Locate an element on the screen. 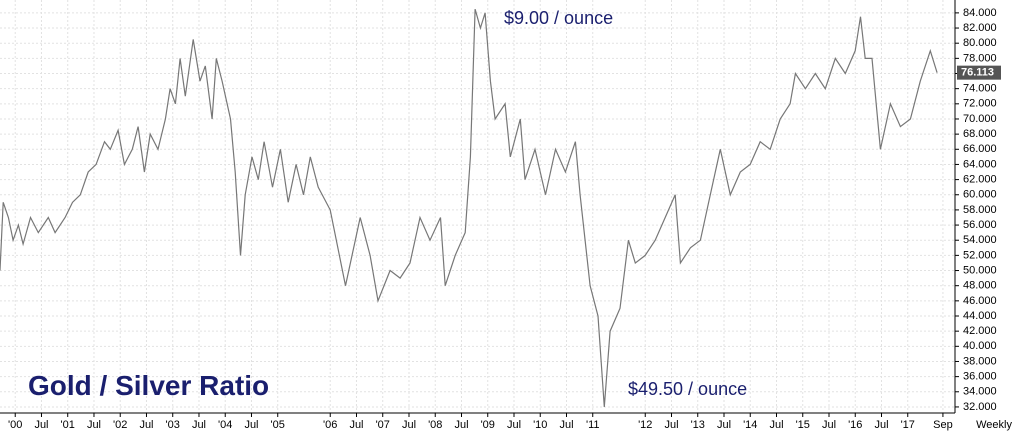 The image size is (1015, 433). x-tick-label: '10 is located at coordinates (540, 425).